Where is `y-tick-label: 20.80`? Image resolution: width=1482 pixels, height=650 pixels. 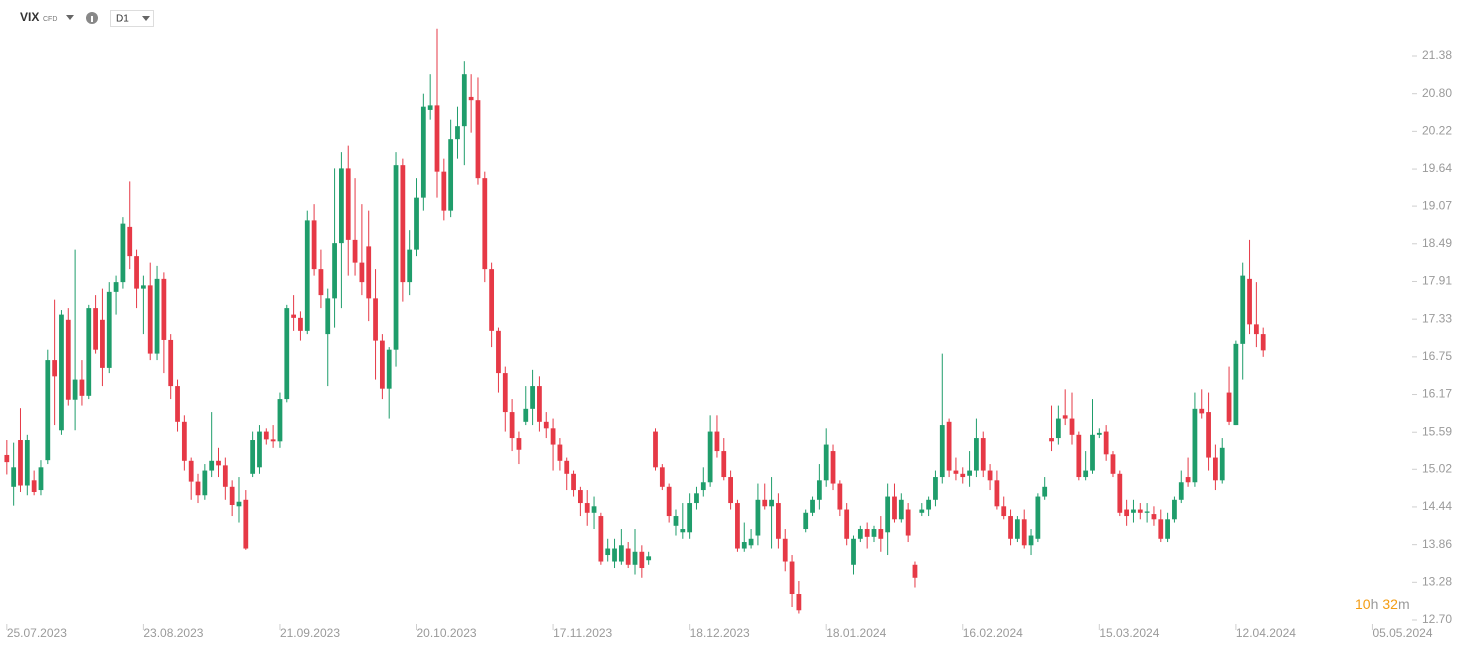
y-tick-label: 20.80 is located at coordinates (1437, 93).